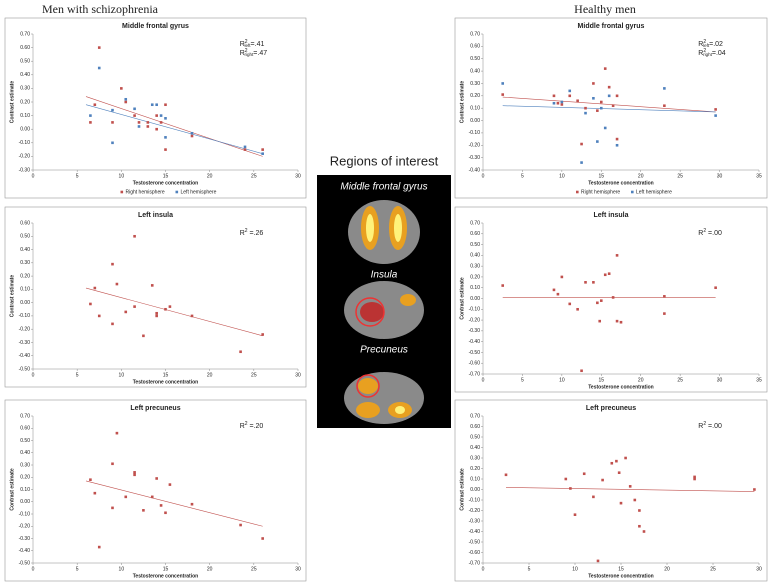  What do you see at coordinates (654, 192) in the screenshot?
I see `legend-label: Left hemisphere` at bounding box center [654, 192].